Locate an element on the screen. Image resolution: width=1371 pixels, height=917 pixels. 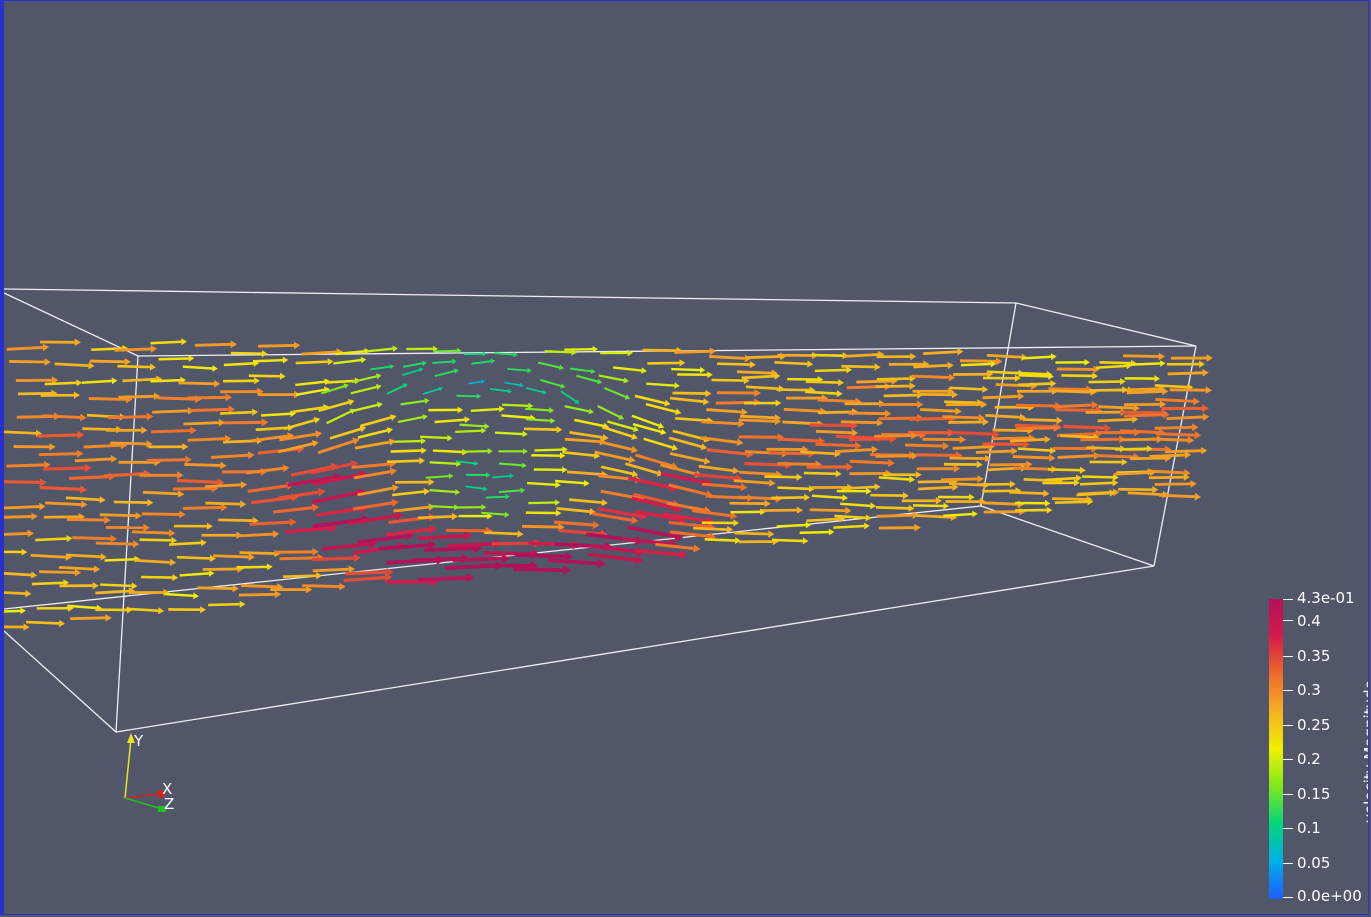
axes-triad-graphic is located at coordinates (145, 772).